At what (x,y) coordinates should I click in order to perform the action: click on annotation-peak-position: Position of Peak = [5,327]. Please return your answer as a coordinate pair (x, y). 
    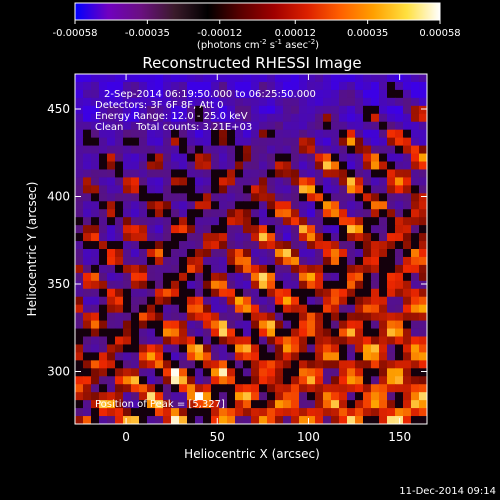
    Looking at the image, I should click on (160, 404).